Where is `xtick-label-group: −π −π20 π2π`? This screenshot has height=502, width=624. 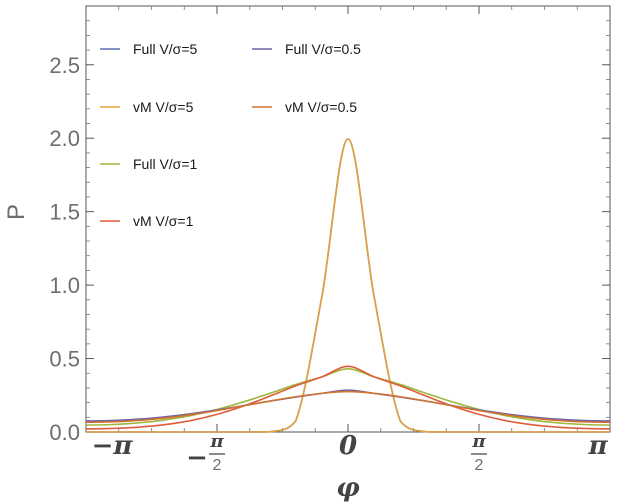
xtick-label-group: −π −π20 π2π is located at coordinates (350, 452).